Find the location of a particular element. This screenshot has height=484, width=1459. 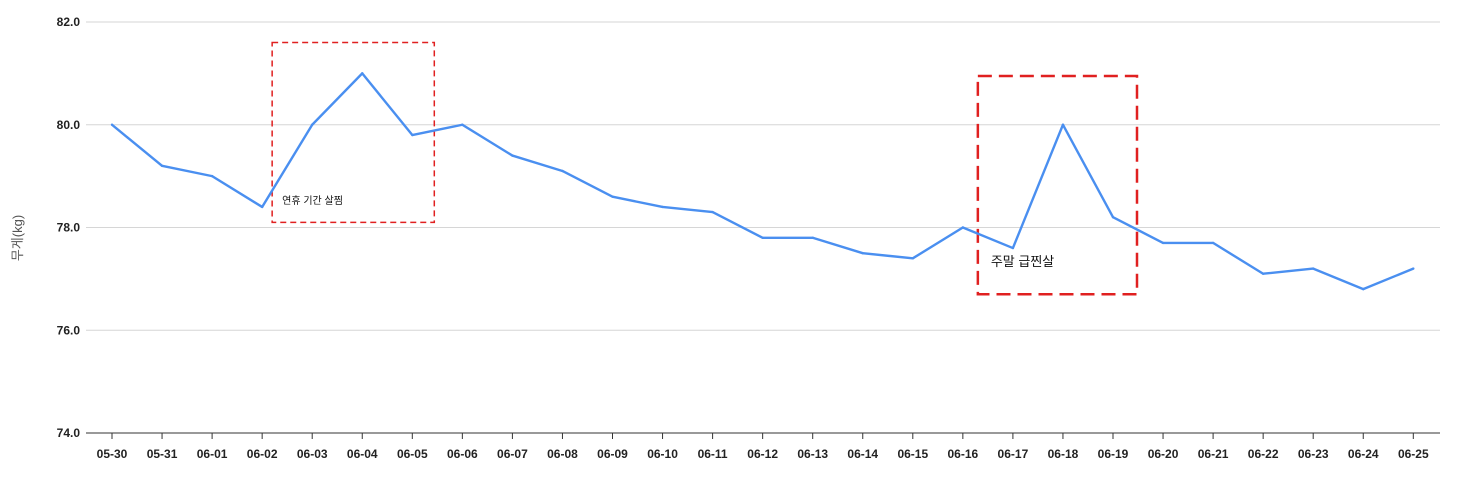

x-tick-label: 06-18 is located at coordinates (1063, 454).